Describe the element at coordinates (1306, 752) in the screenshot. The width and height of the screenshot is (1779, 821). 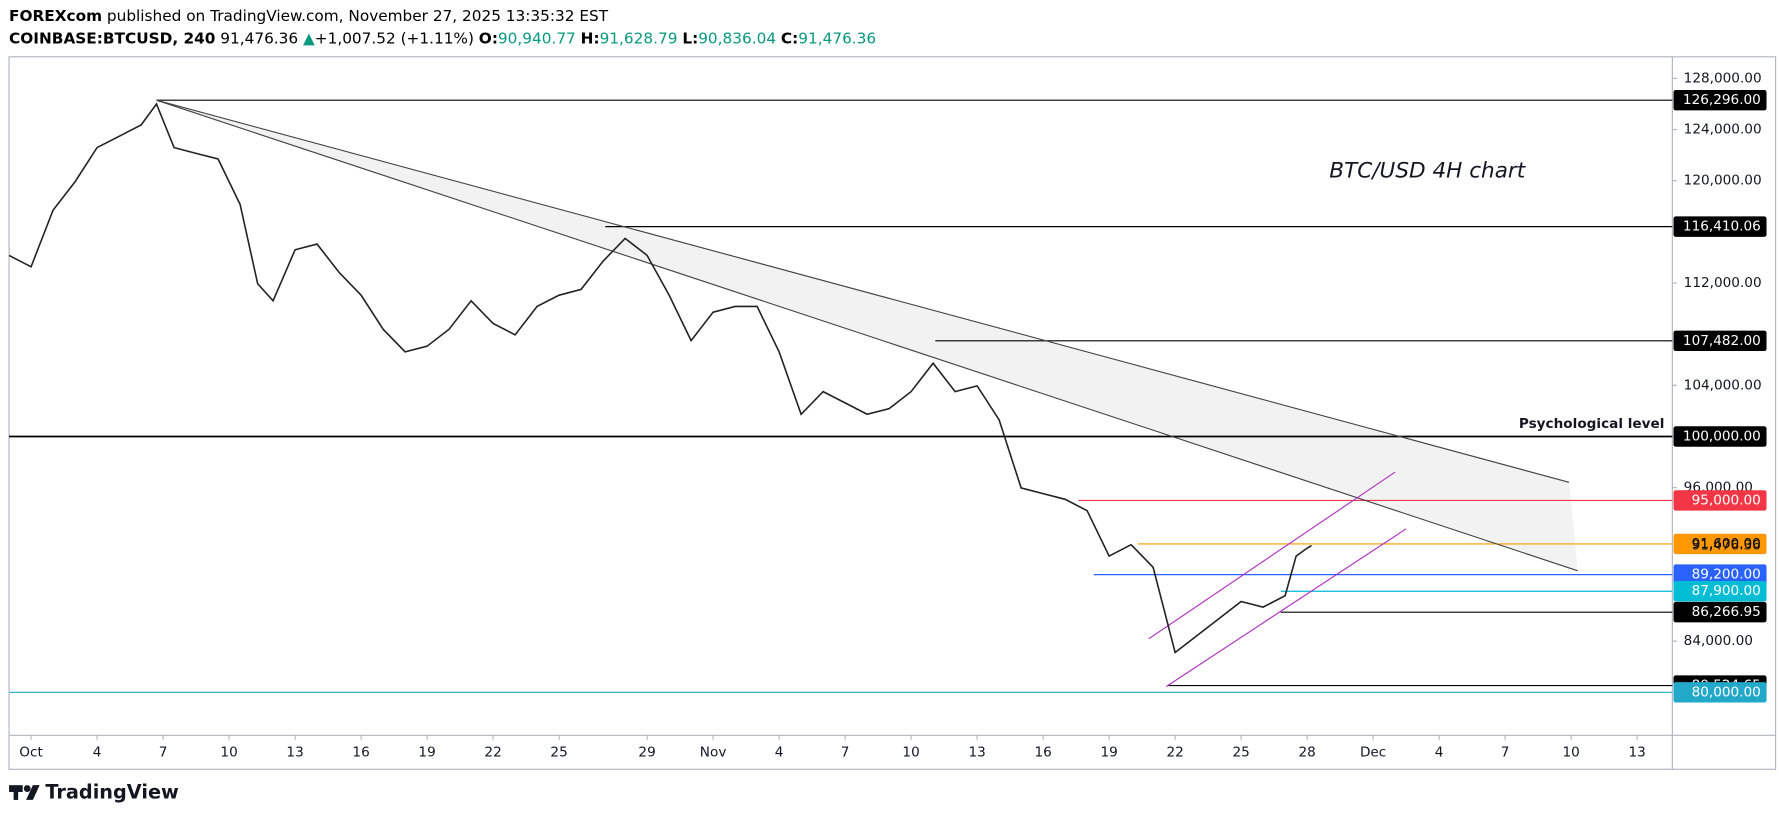
I see `x-tick-label: 28` at that location.